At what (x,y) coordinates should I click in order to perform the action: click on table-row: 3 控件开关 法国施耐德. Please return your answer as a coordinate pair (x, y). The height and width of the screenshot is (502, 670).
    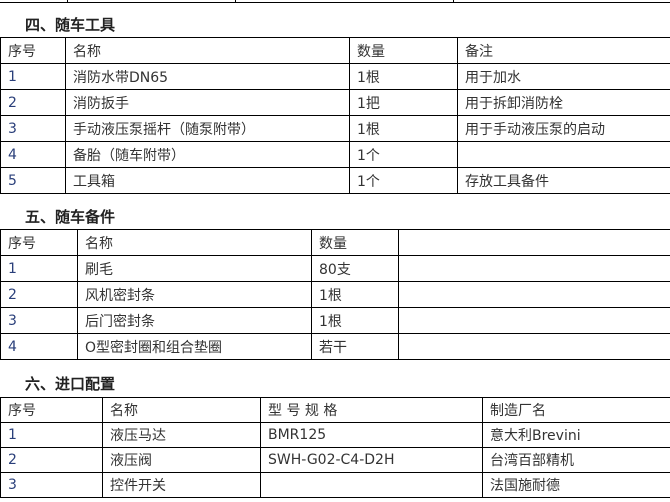
    Looking at the image, I should click on (335, 485).